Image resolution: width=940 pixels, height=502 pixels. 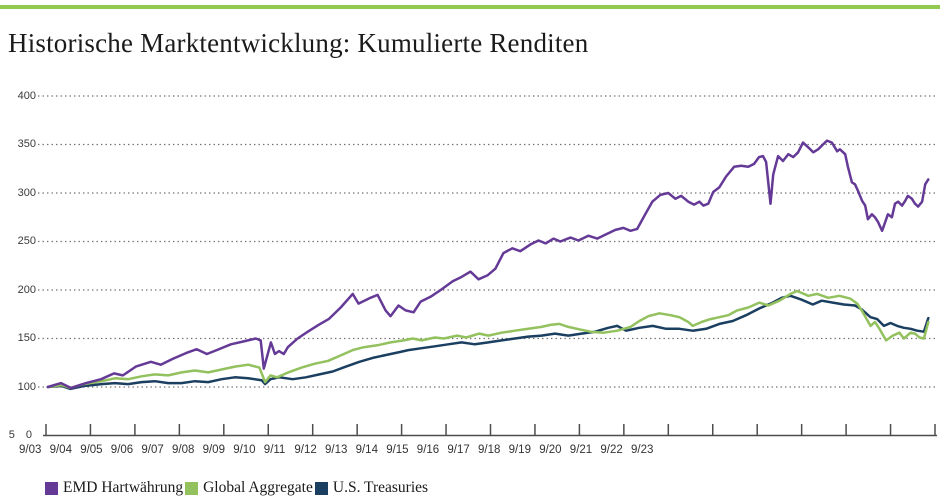 What do you see at coordinates (26, 338) in the screenshot?
I see `y-tick-label-150: 150` at bounding box center [26, 338].